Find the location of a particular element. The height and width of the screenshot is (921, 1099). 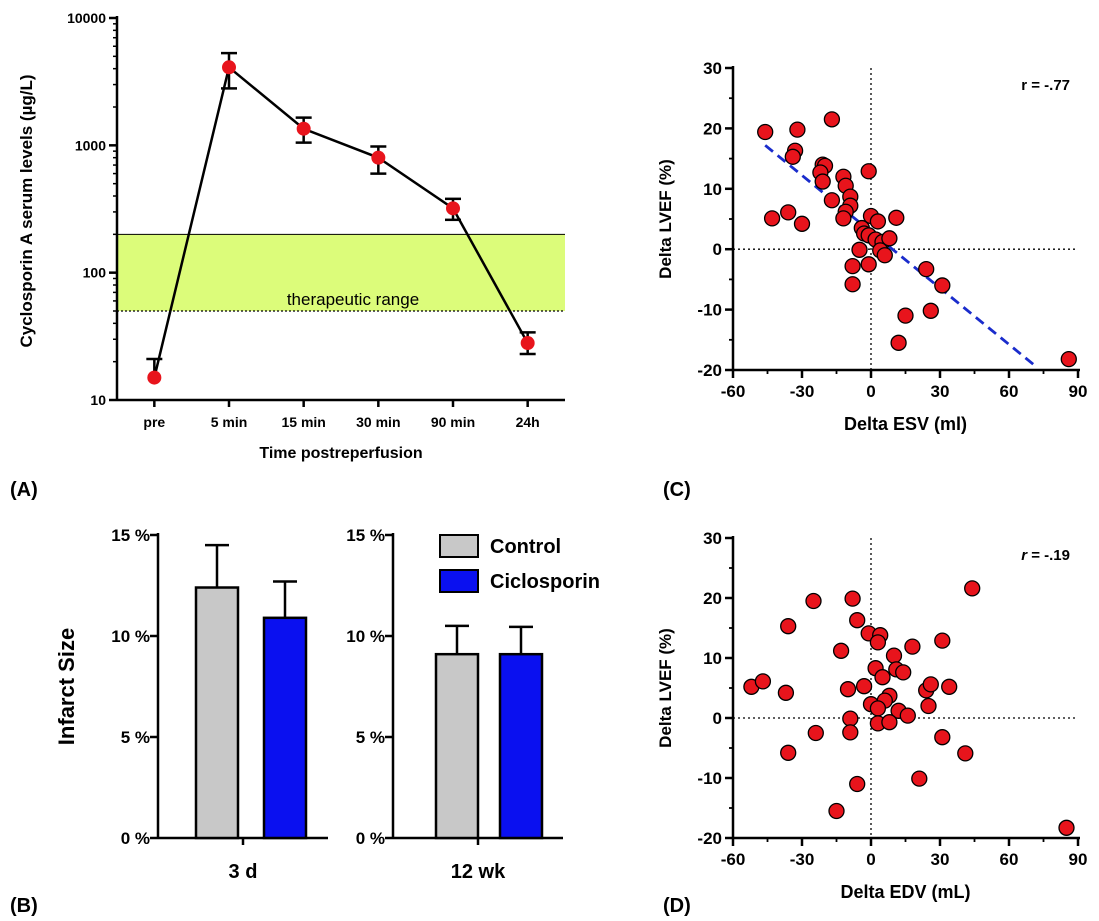

chart-d-y-axis-label: Delta LVEF (%) is located at coordinates (665, 688).